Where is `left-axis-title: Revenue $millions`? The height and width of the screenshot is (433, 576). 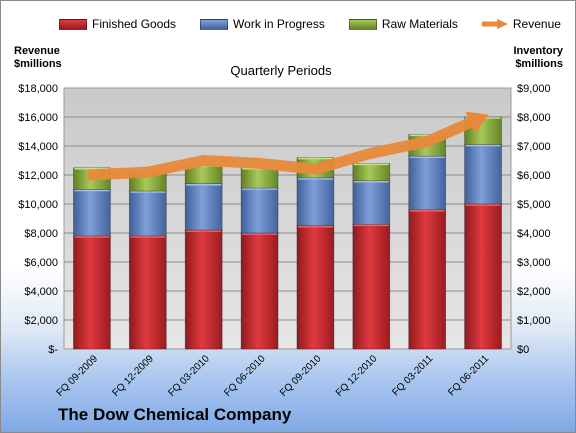 left-axis-title: Revenue $millions is located at coordinates (38, 58).